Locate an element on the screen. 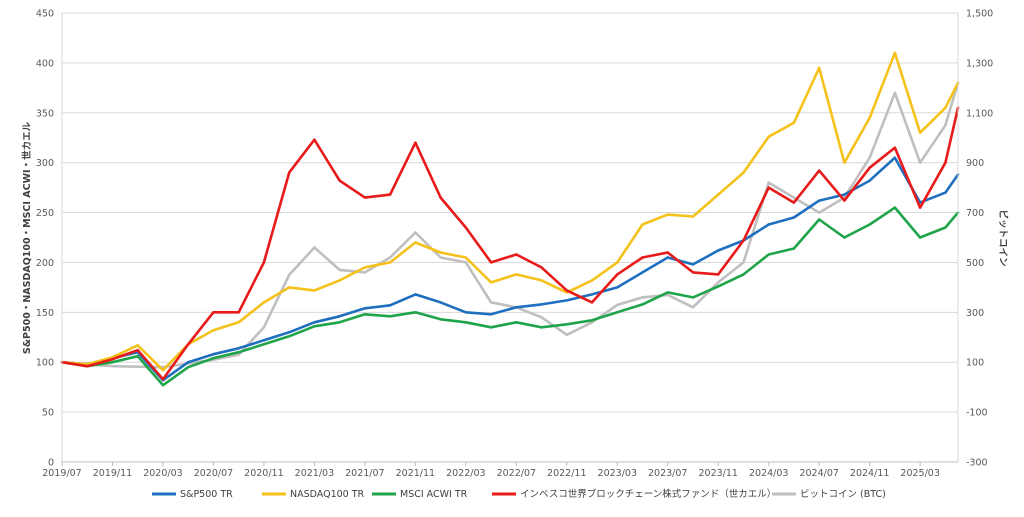 Image resolution: width=1024 pixels, height=517 pixels. y-tick-label-right: 1,500 is located at coordinates (979, 14).